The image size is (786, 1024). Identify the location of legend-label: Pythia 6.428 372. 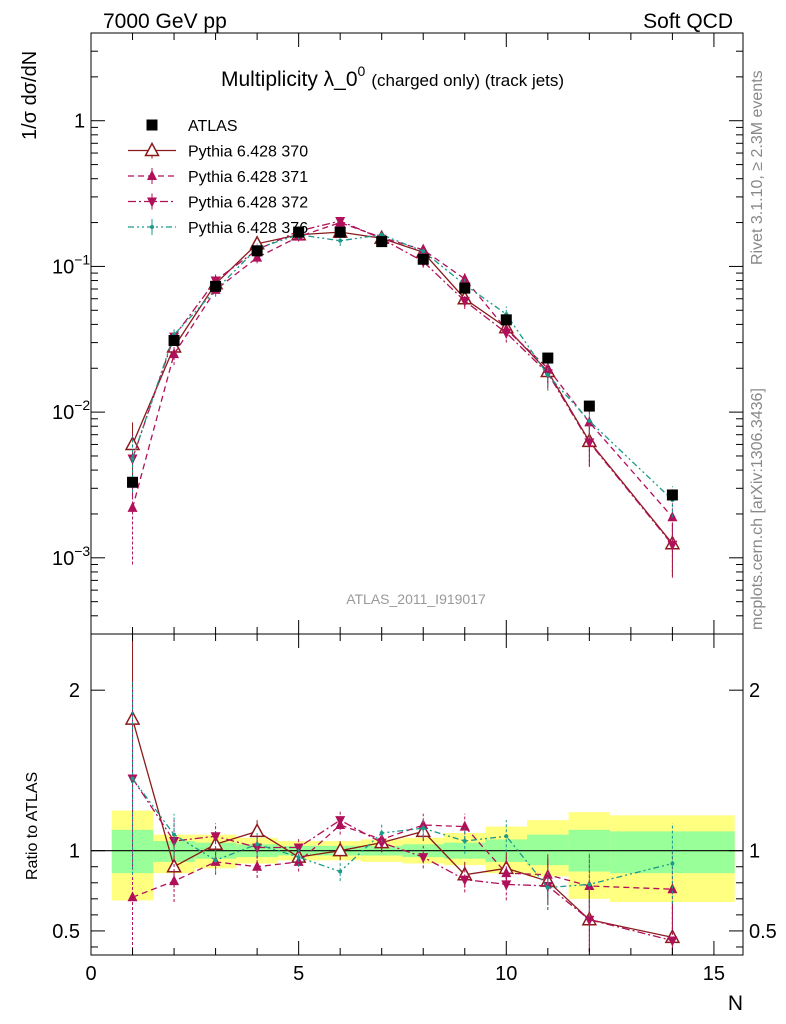
(248, 203).